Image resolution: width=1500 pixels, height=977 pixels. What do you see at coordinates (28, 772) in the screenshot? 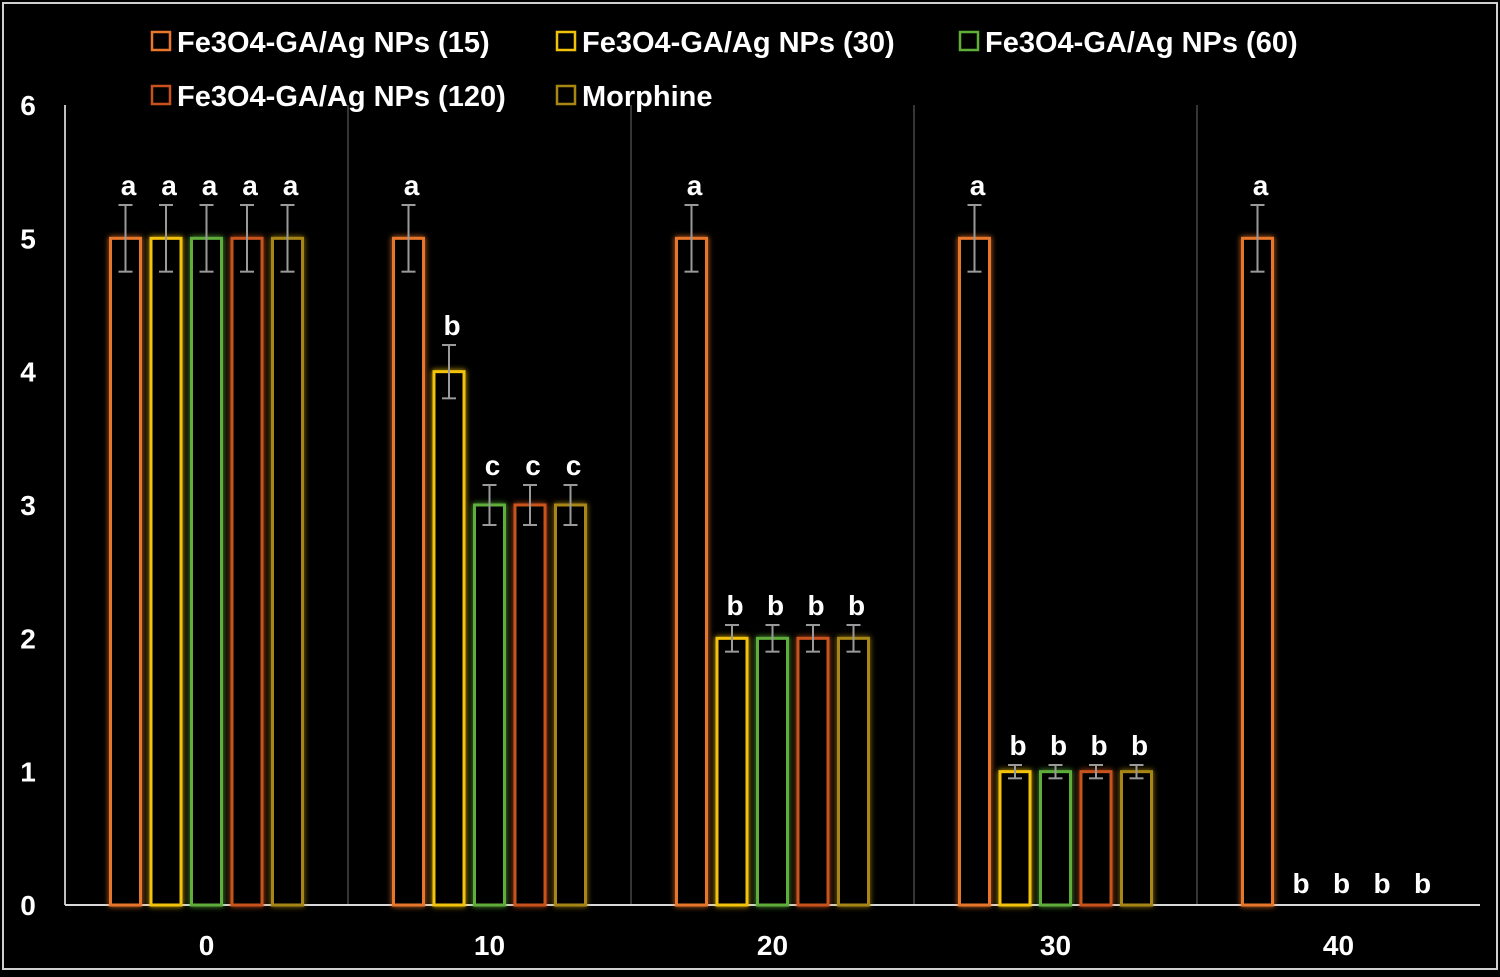
I see `y-tick-label: 1` at bounding box center [28, 772].